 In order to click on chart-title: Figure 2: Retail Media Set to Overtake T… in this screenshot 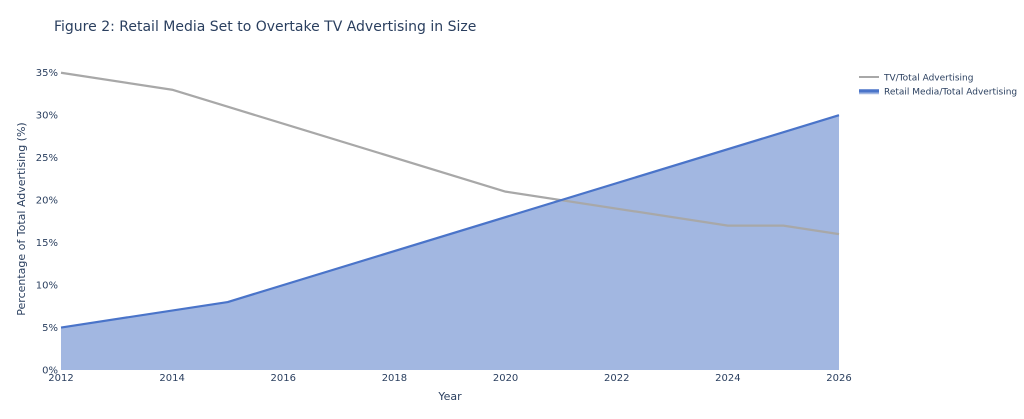, I will do `click(265, 27)`.